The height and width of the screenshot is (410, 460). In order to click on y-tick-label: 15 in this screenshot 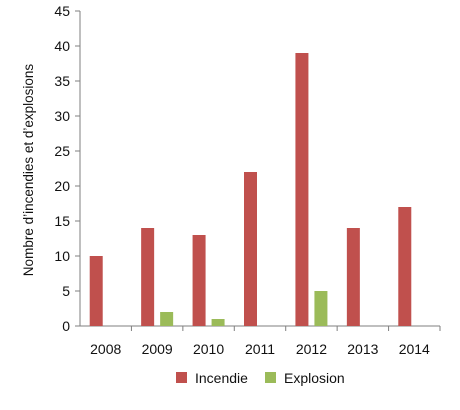, I will do `click(62, 221)`.